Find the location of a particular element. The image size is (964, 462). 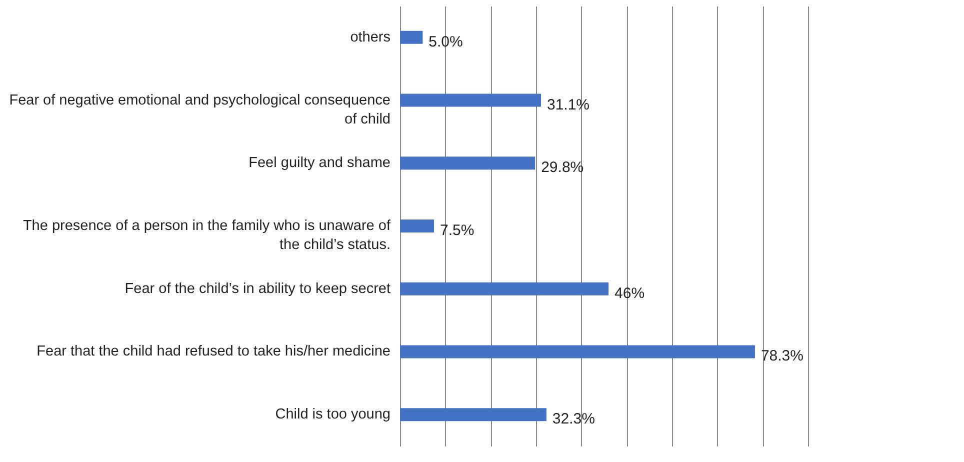

y-tick-label: The presence of a person in the family who is unaware of the child’s status. is located at coordinates (207, 235).